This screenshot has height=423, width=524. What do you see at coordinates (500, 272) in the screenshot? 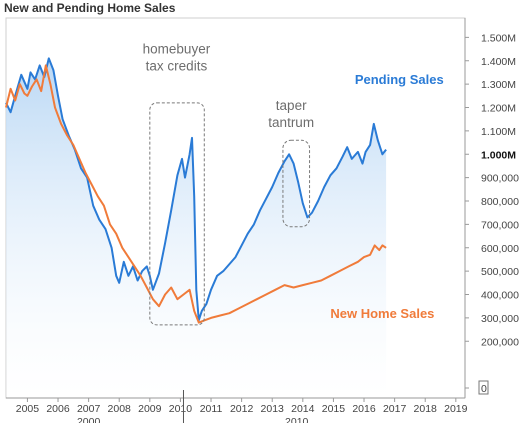
I see `y-tick-label-4: 500,000` at bounding box center [500, 272].